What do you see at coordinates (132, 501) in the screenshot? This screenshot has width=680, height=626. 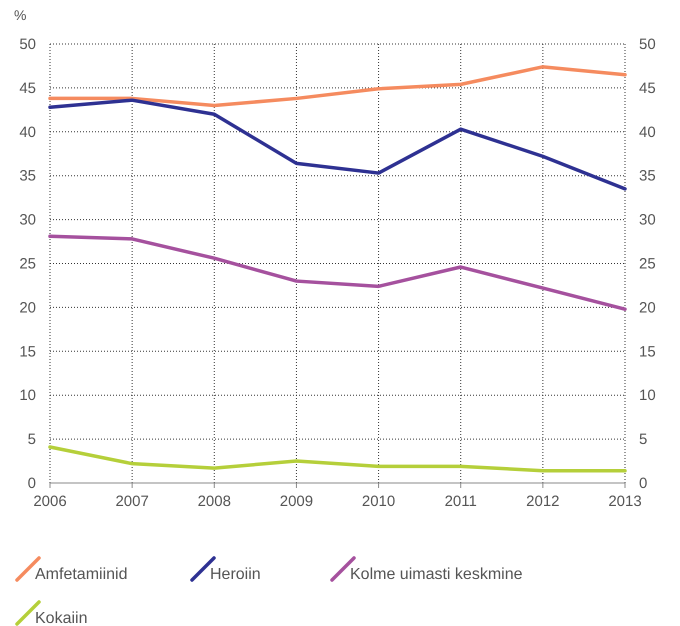 I see `x-tick-label: 2007` at bounding box center [132, 501].